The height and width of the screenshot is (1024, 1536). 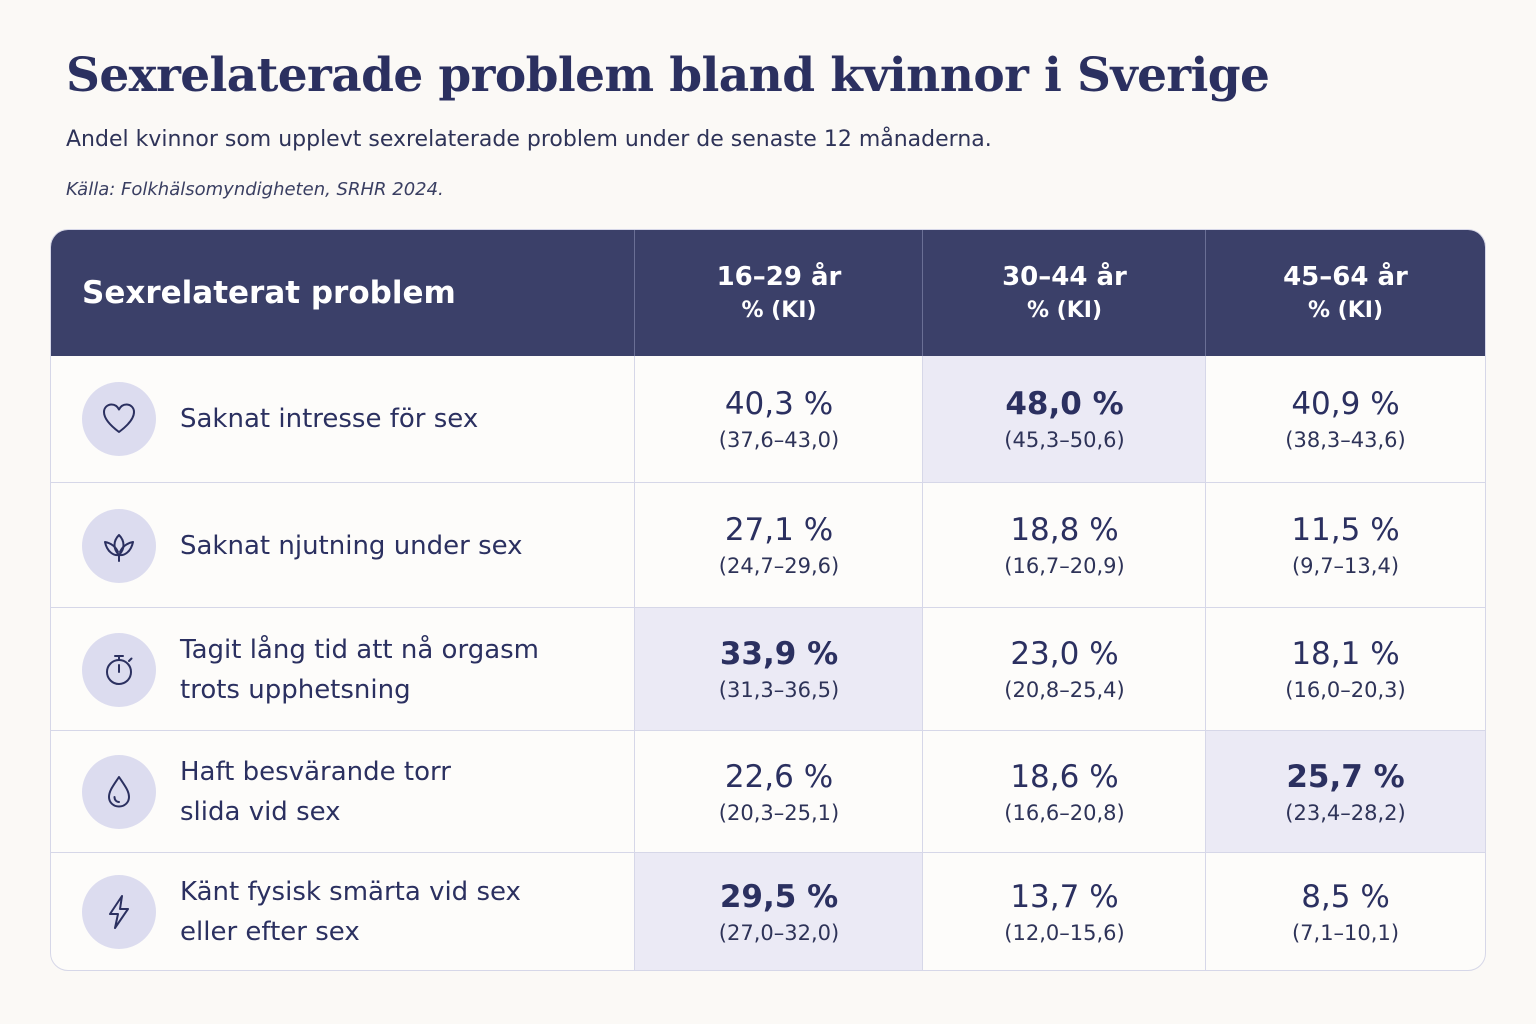 I want to click on value-confidence-interval: (16,0–20,3), so click(x=1345, y=690).